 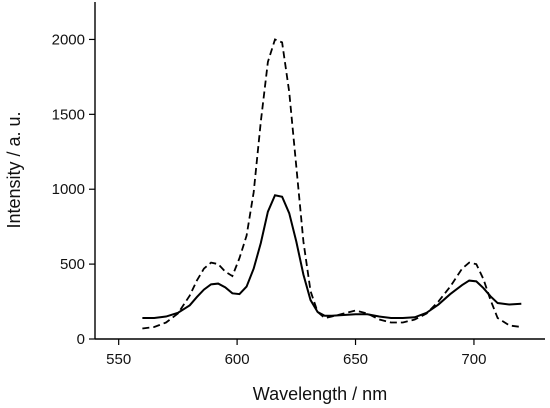 What do you see at coordinates (14, 169) in the screenshot?
I see `y-axis-label: Intensity / a. u.` at bounding box center [14, 169].